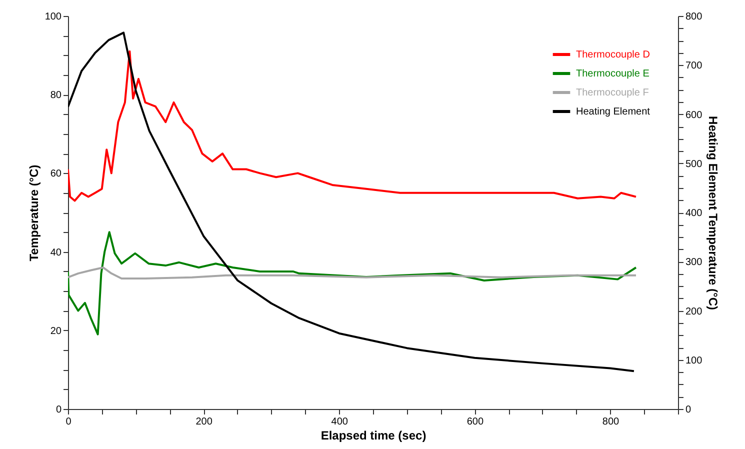  I want to click on x-axis-title: Elapsed time (sec), so click(373, 435).